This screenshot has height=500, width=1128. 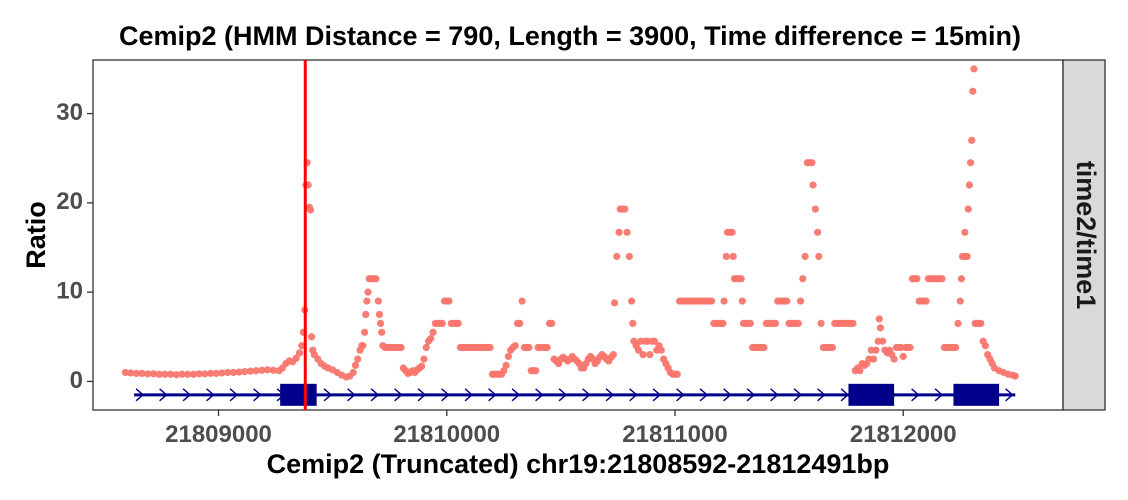 What do you see at coordinates (74, 246) in the screenshot?
I see `y-axis: 0 10 20 30` at bounding box center [74, 246].